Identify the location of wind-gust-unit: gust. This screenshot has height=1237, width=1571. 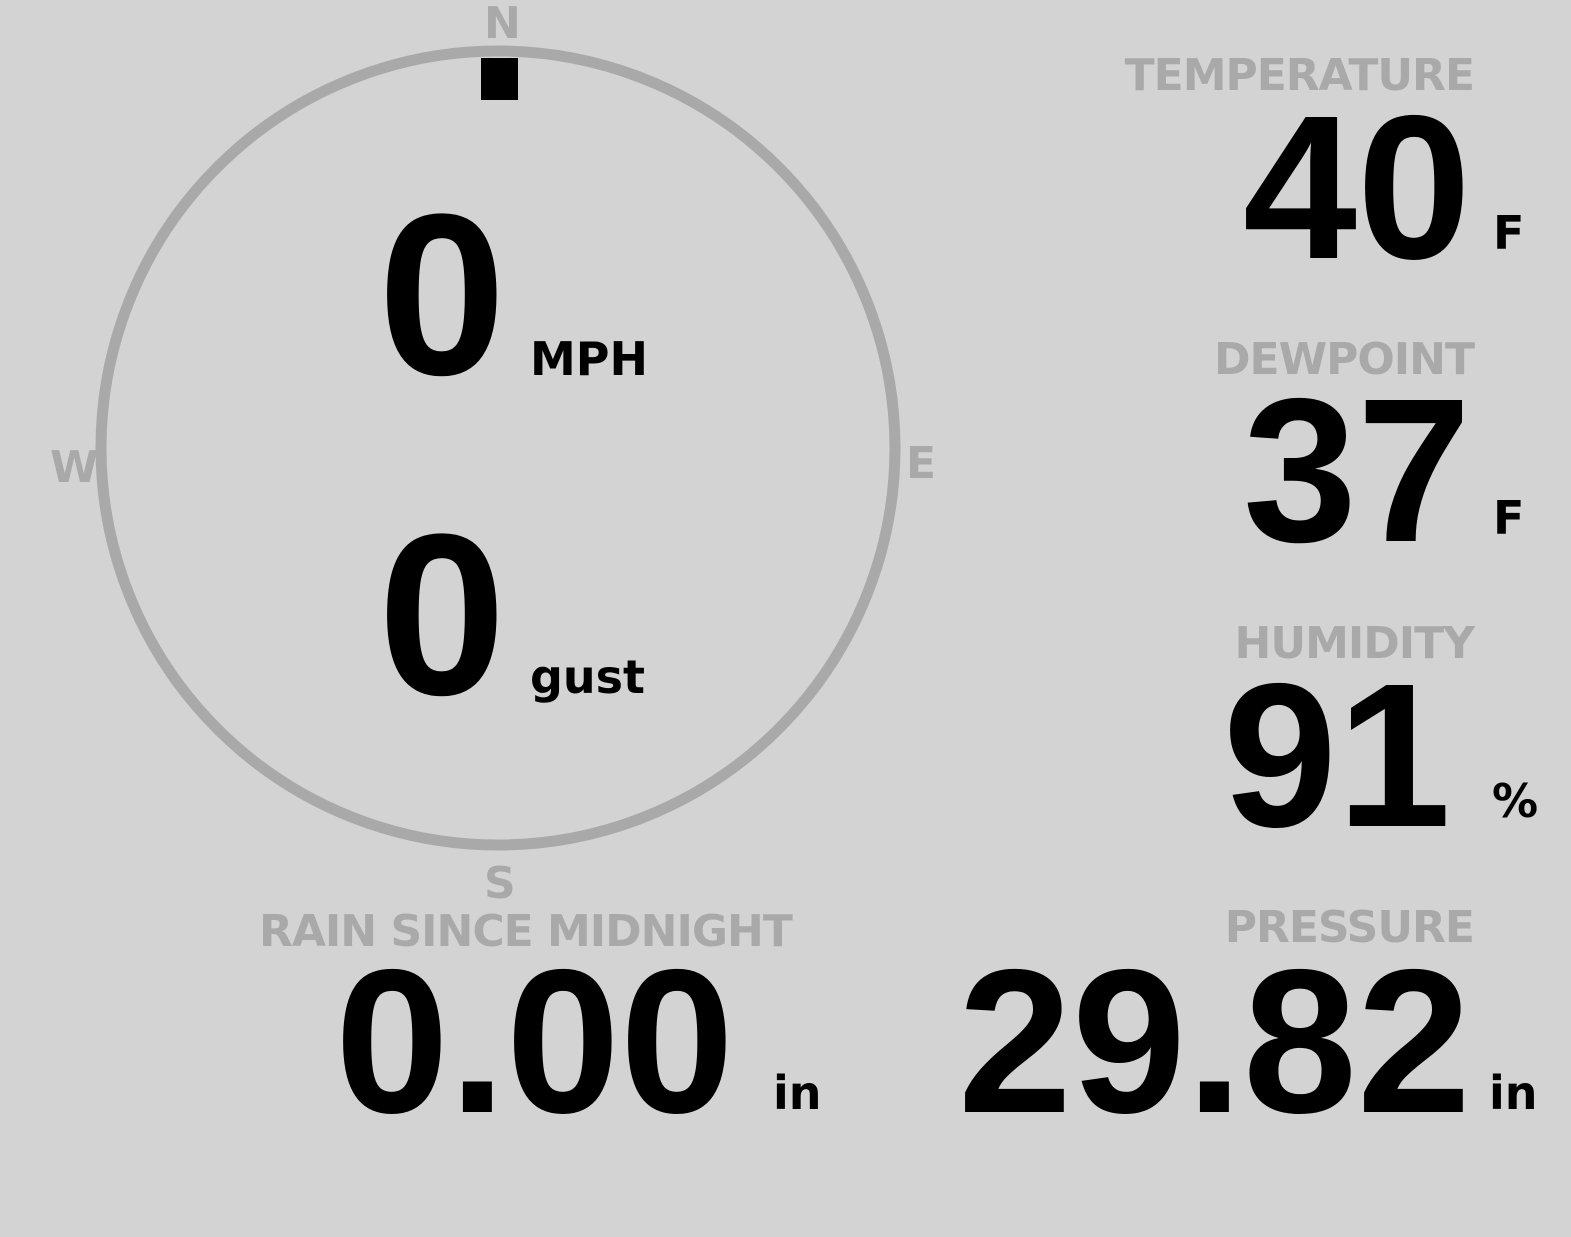
(588, 677).